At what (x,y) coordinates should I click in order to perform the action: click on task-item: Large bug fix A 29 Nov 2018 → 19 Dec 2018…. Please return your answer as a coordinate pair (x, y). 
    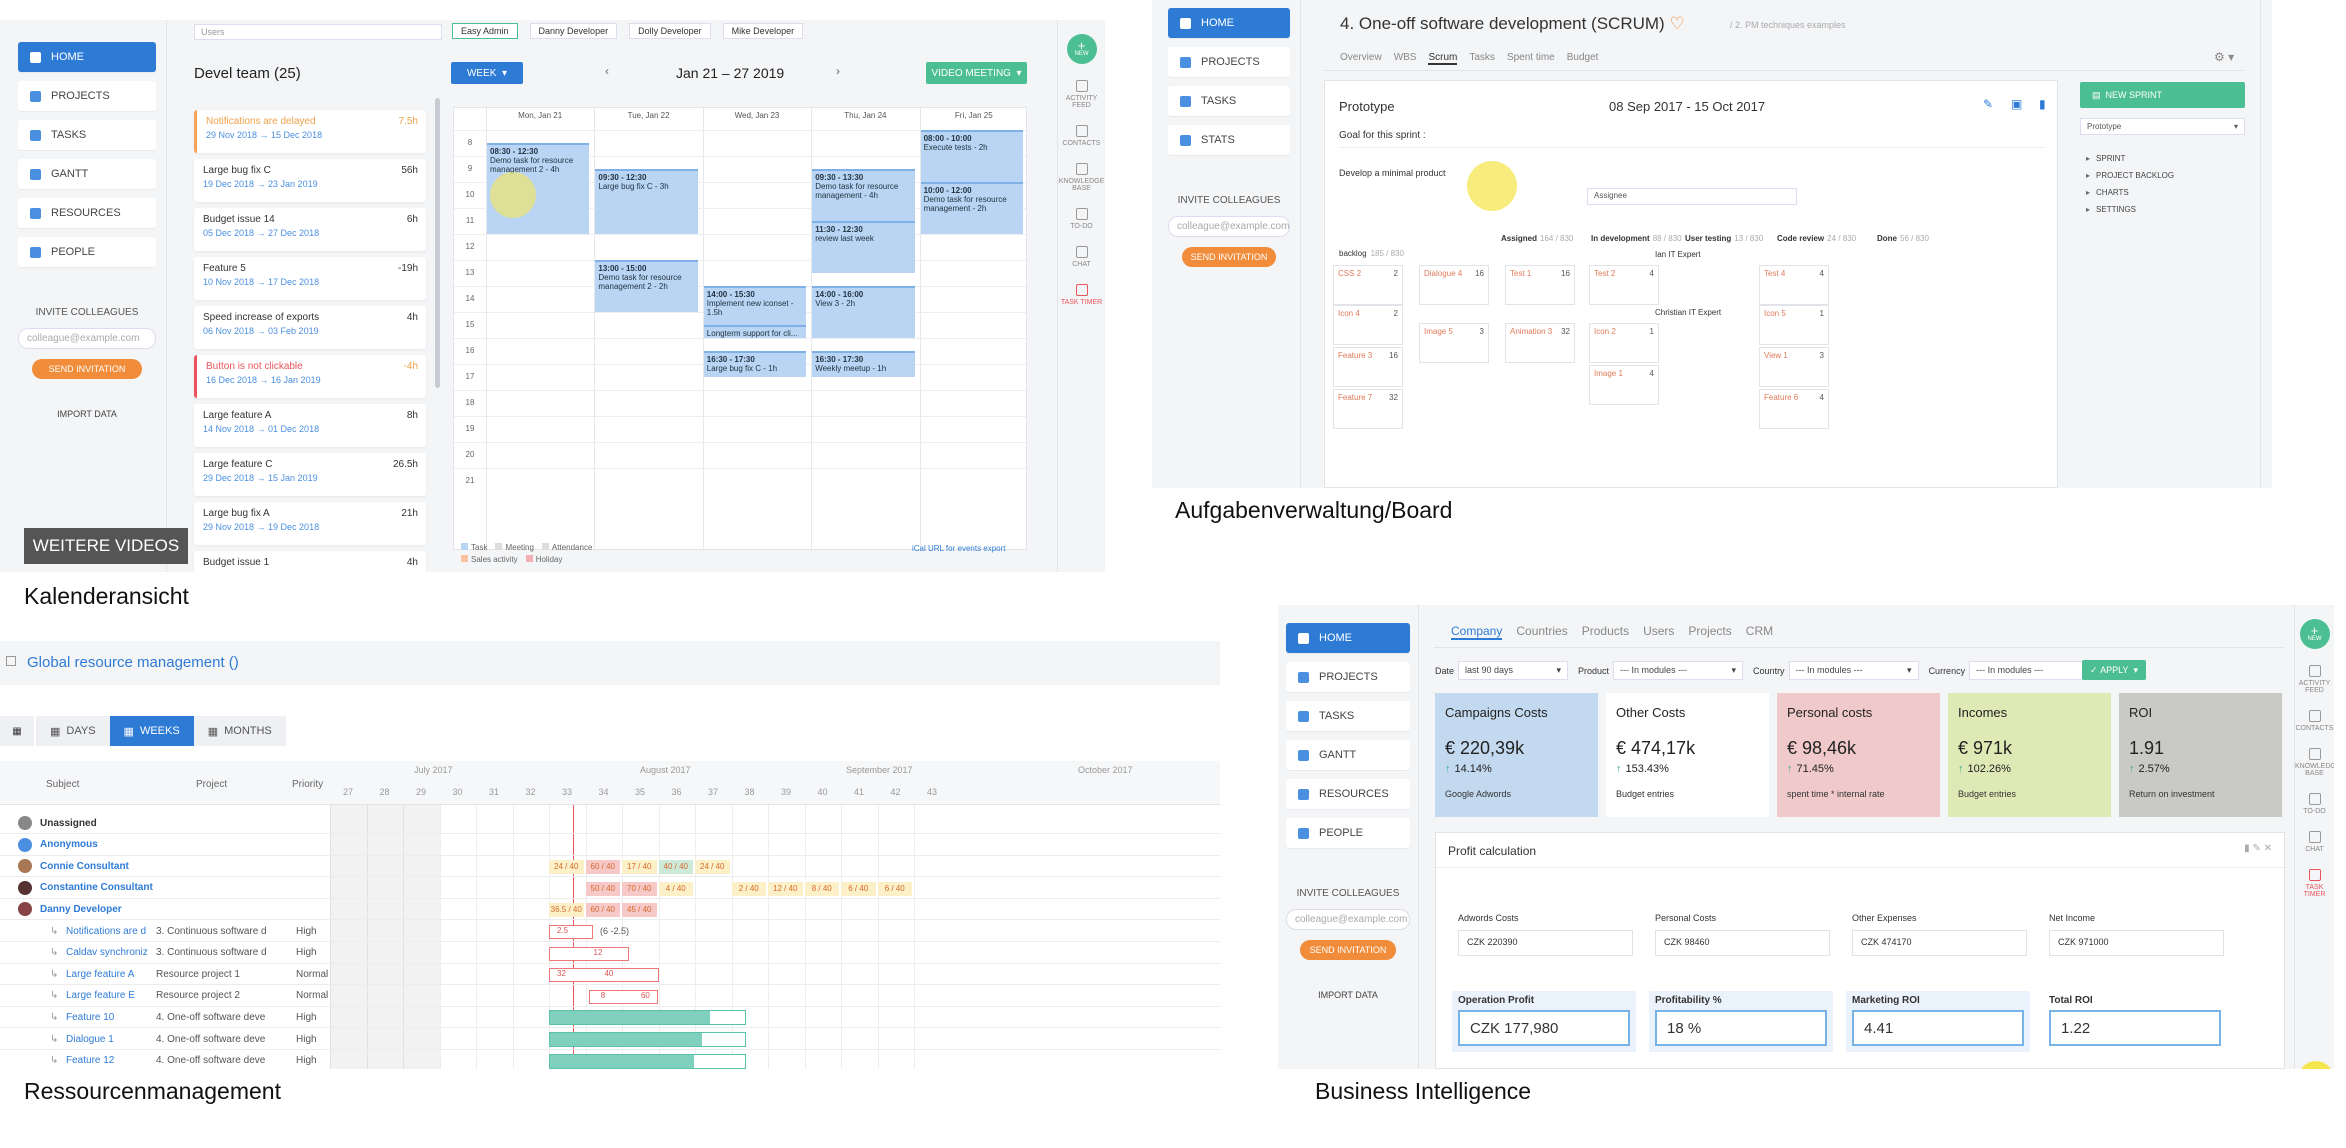
    Looking at the image, I should click on (310, 523).